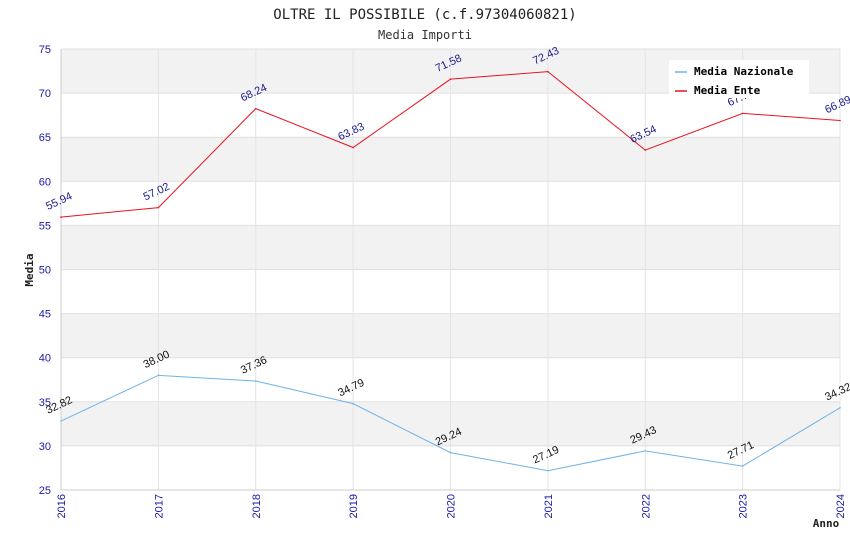 The height and width of the screenshot is (550, 850). What do you see at coordinates (45, 182) in the screenshot?
I see `y-tick-label: 60` at bounding box center [45, 182].